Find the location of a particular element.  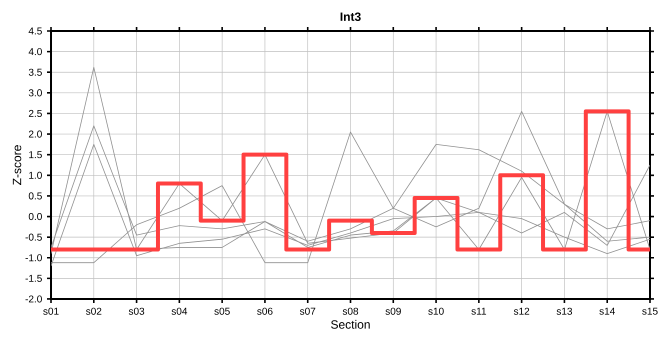

x-tick-label: s14 is located at coordinates (607, 311).